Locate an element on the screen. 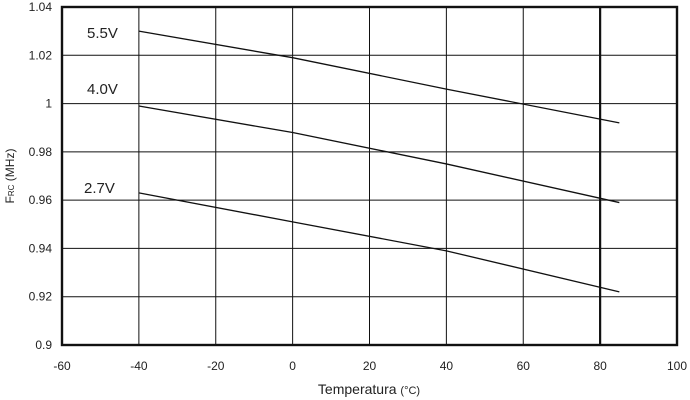 This screenshot has width=690, height=400. y-tick-label: 0.94 is located at coordinates (41, 248).